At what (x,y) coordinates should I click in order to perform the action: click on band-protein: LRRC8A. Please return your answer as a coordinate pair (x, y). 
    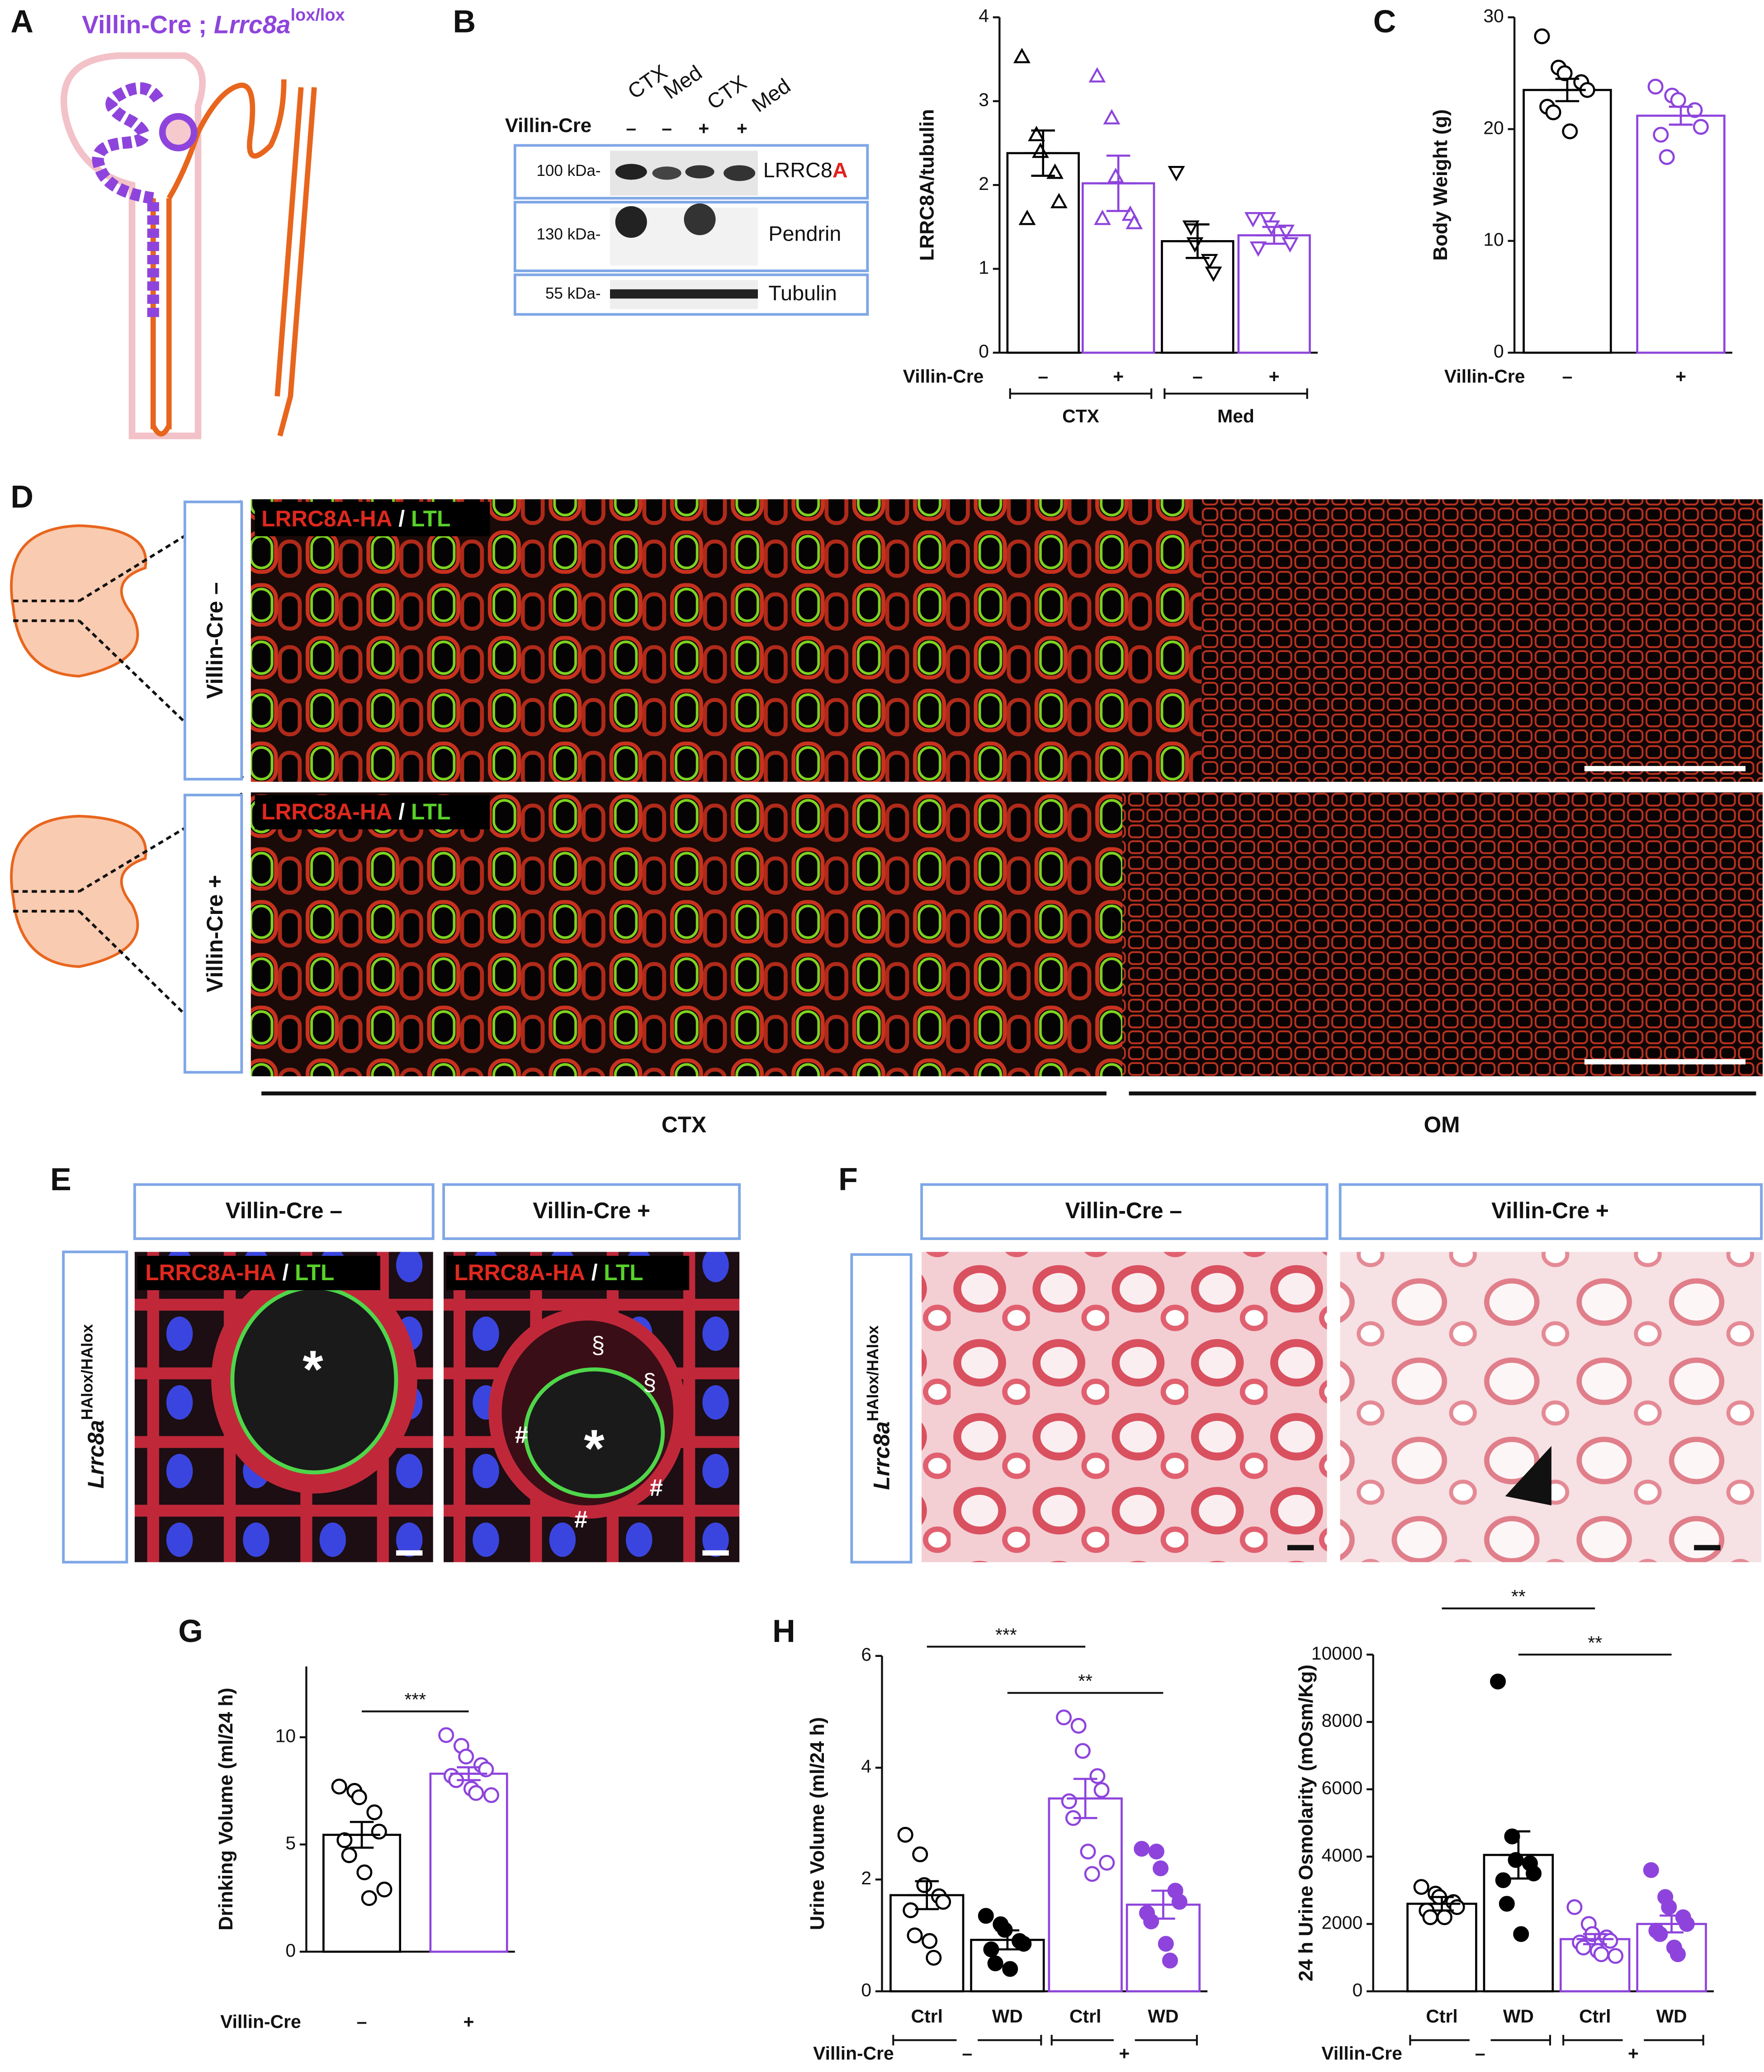
    Looking at the image, I should click on (805, 170).